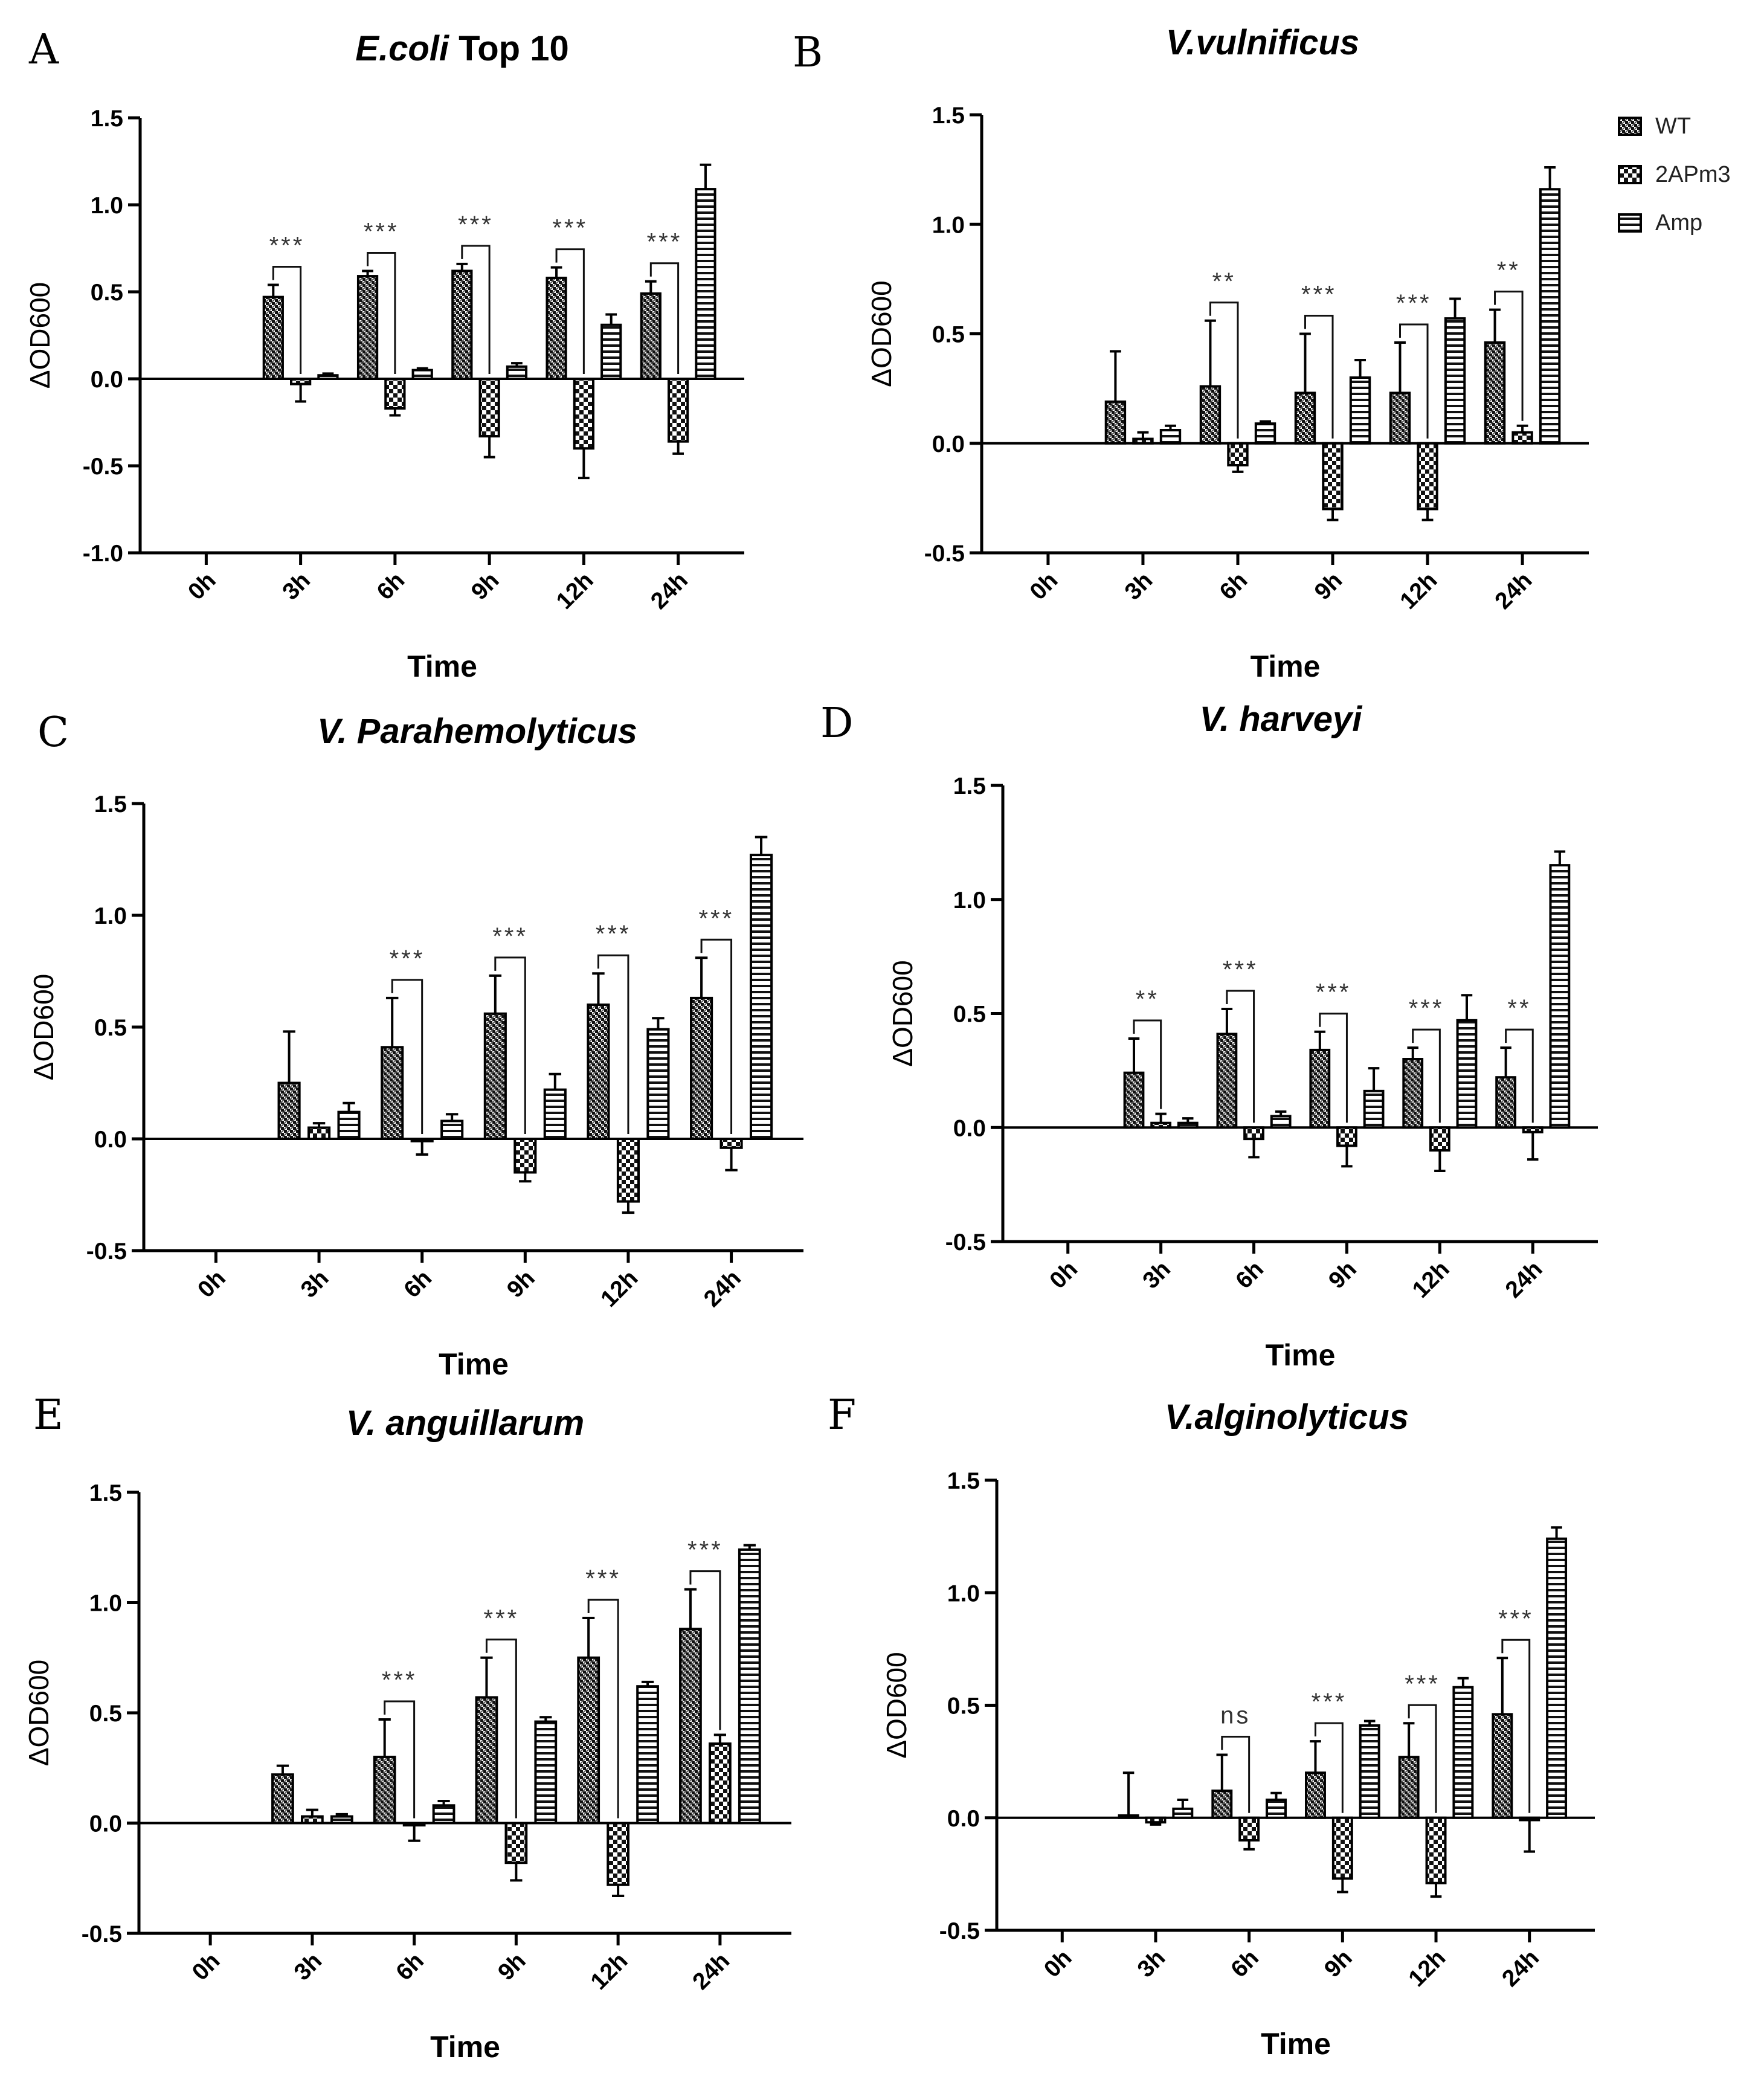 The width and height of the screenshot is (1764, 2088). I want to click on legend-swatch-Amp, so click(1630, 223).